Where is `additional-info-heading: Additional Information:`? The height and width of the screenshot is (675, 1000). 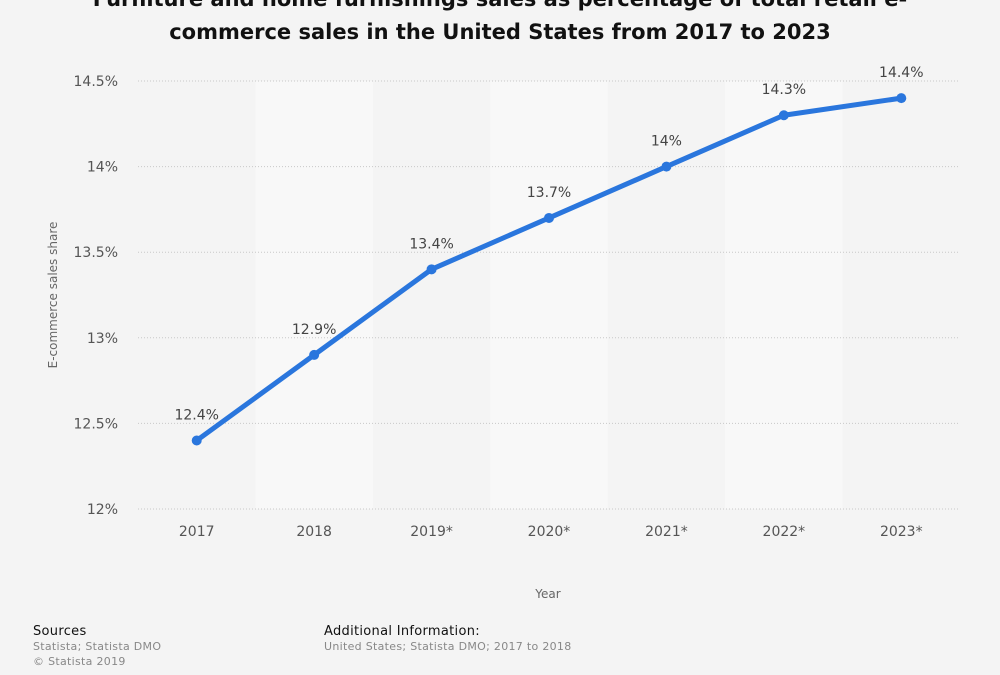
additional-info-heading: Additional Information: is located at coordinates (402, 631).